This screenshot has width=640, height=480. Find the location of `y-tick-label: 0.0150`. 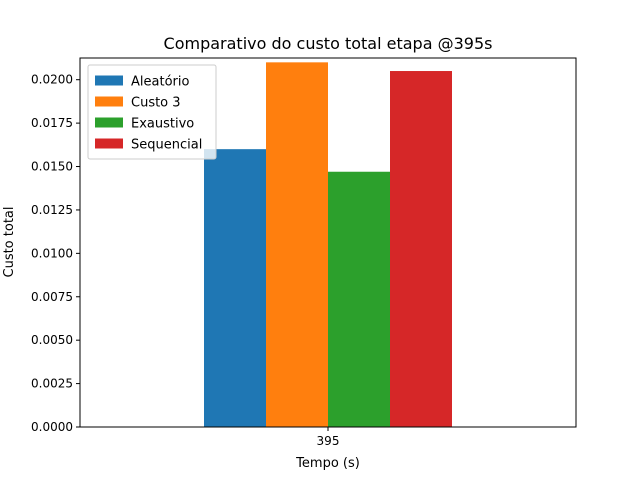

y-tick-label: 0.0150 is located at coordinates (52, 167).